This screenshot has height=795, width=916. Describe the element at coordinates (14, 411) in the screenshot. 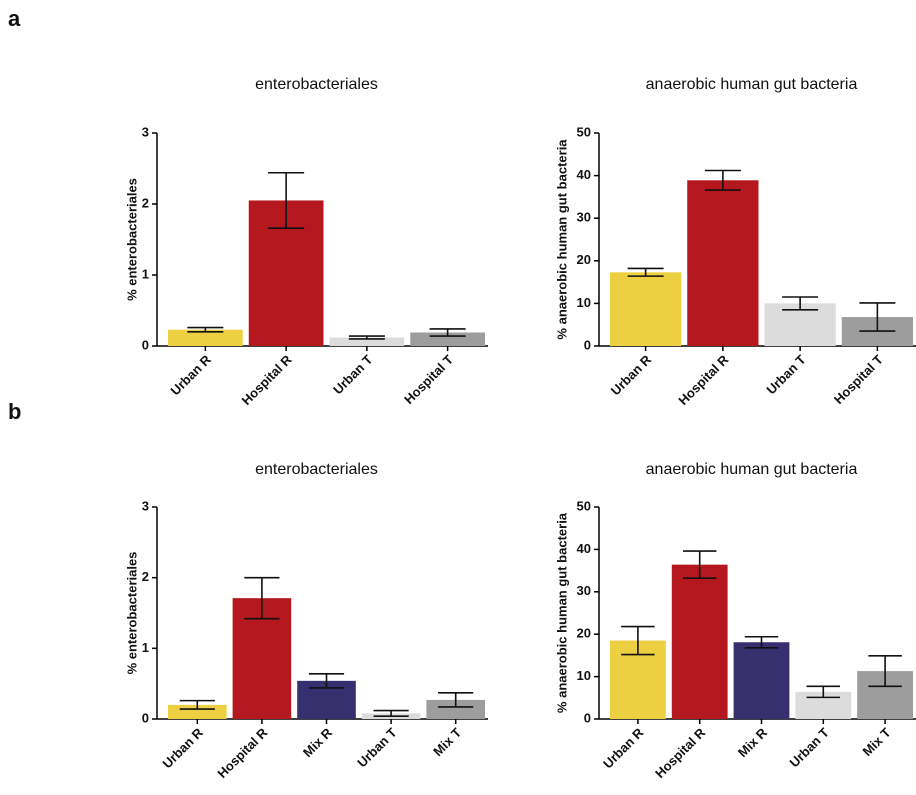

I see `panel-label: b` at that location.